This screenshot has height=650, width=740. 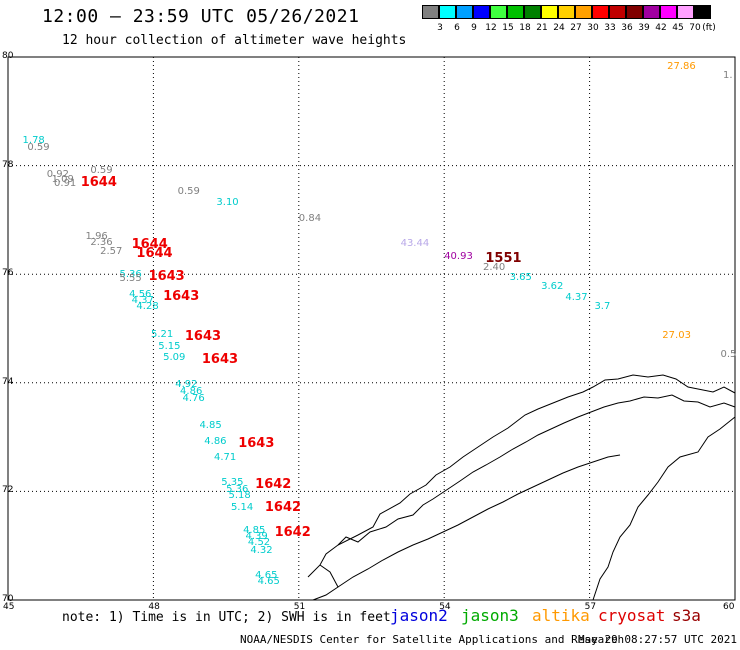 I want to click on satellite-legend-cryosat: cryosat, so click(x=632, y=615).